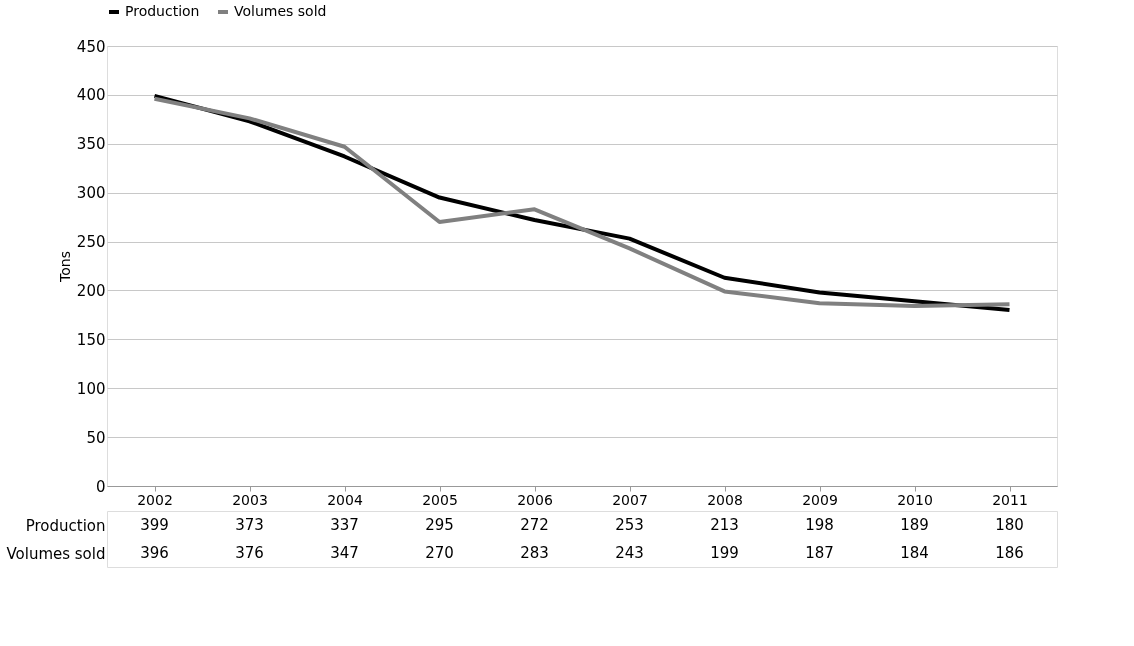 This screenshot has height=646, width=1134. I want to click on x-tick-label: 2006, so click(535, 499).